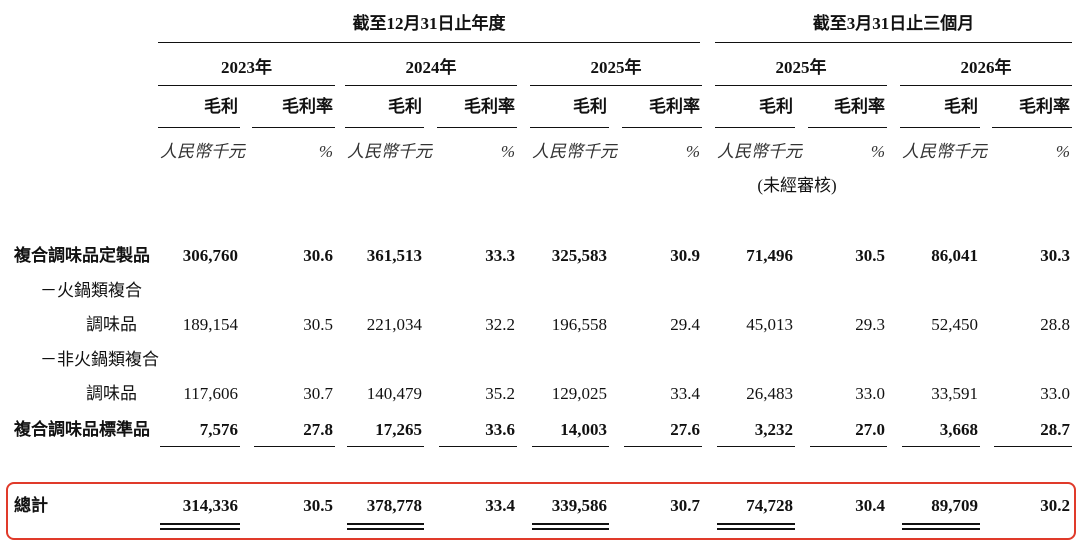 Image resolution: width=1080 pixels, height=545 pixels. Describe the element at coordinates (500, 255) in the screenshot. I see `cell: 33.3` at that location.